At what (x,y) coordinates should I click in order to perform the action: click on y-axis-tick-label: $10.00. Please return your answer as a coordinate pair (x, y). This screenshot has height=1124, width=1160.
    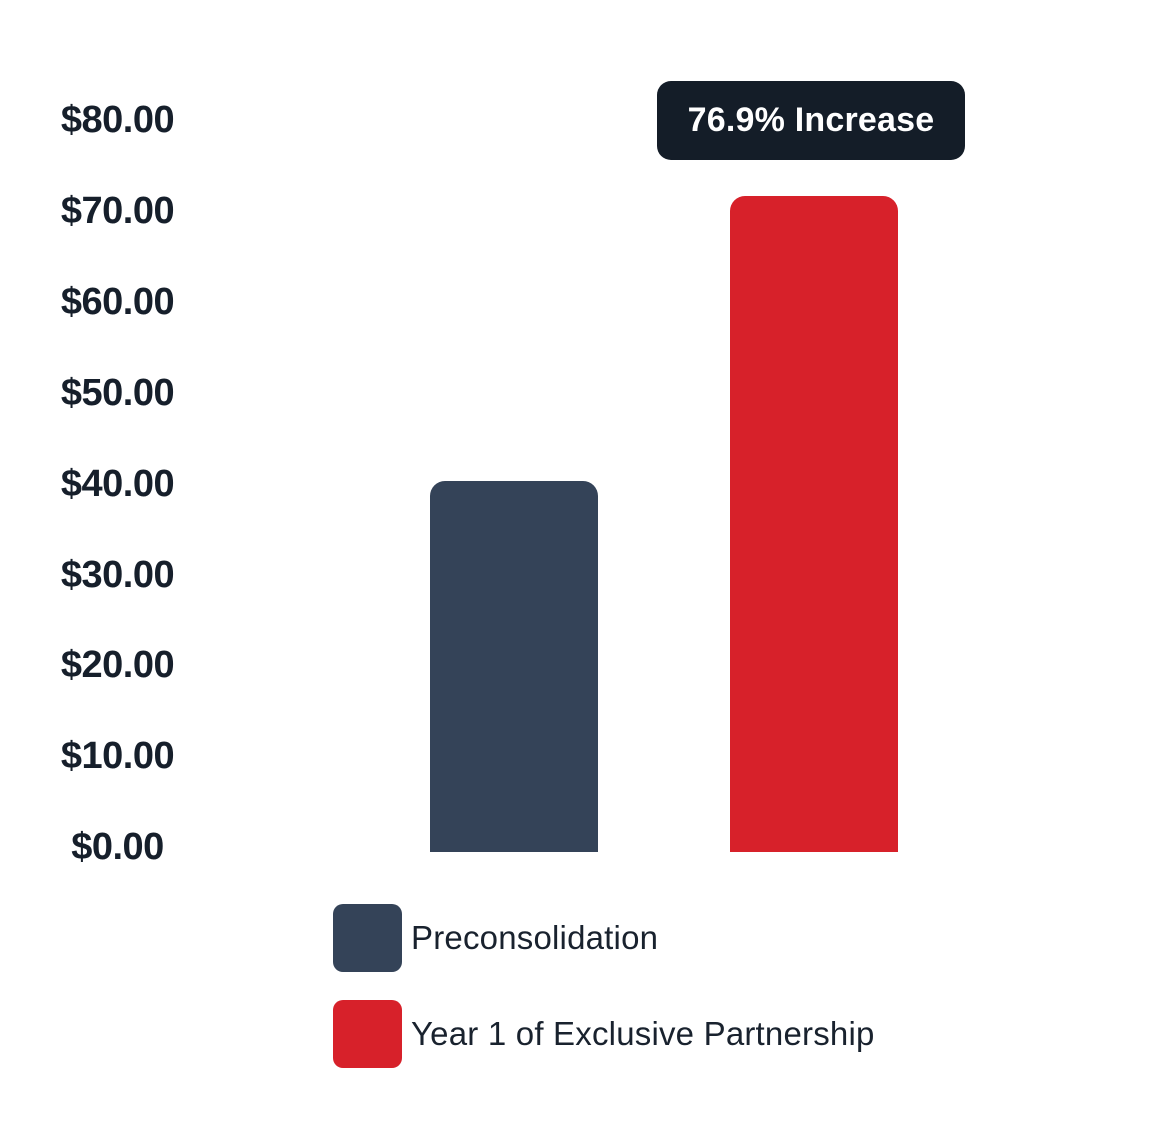
    Looking at the image, I should click on (117, 756).